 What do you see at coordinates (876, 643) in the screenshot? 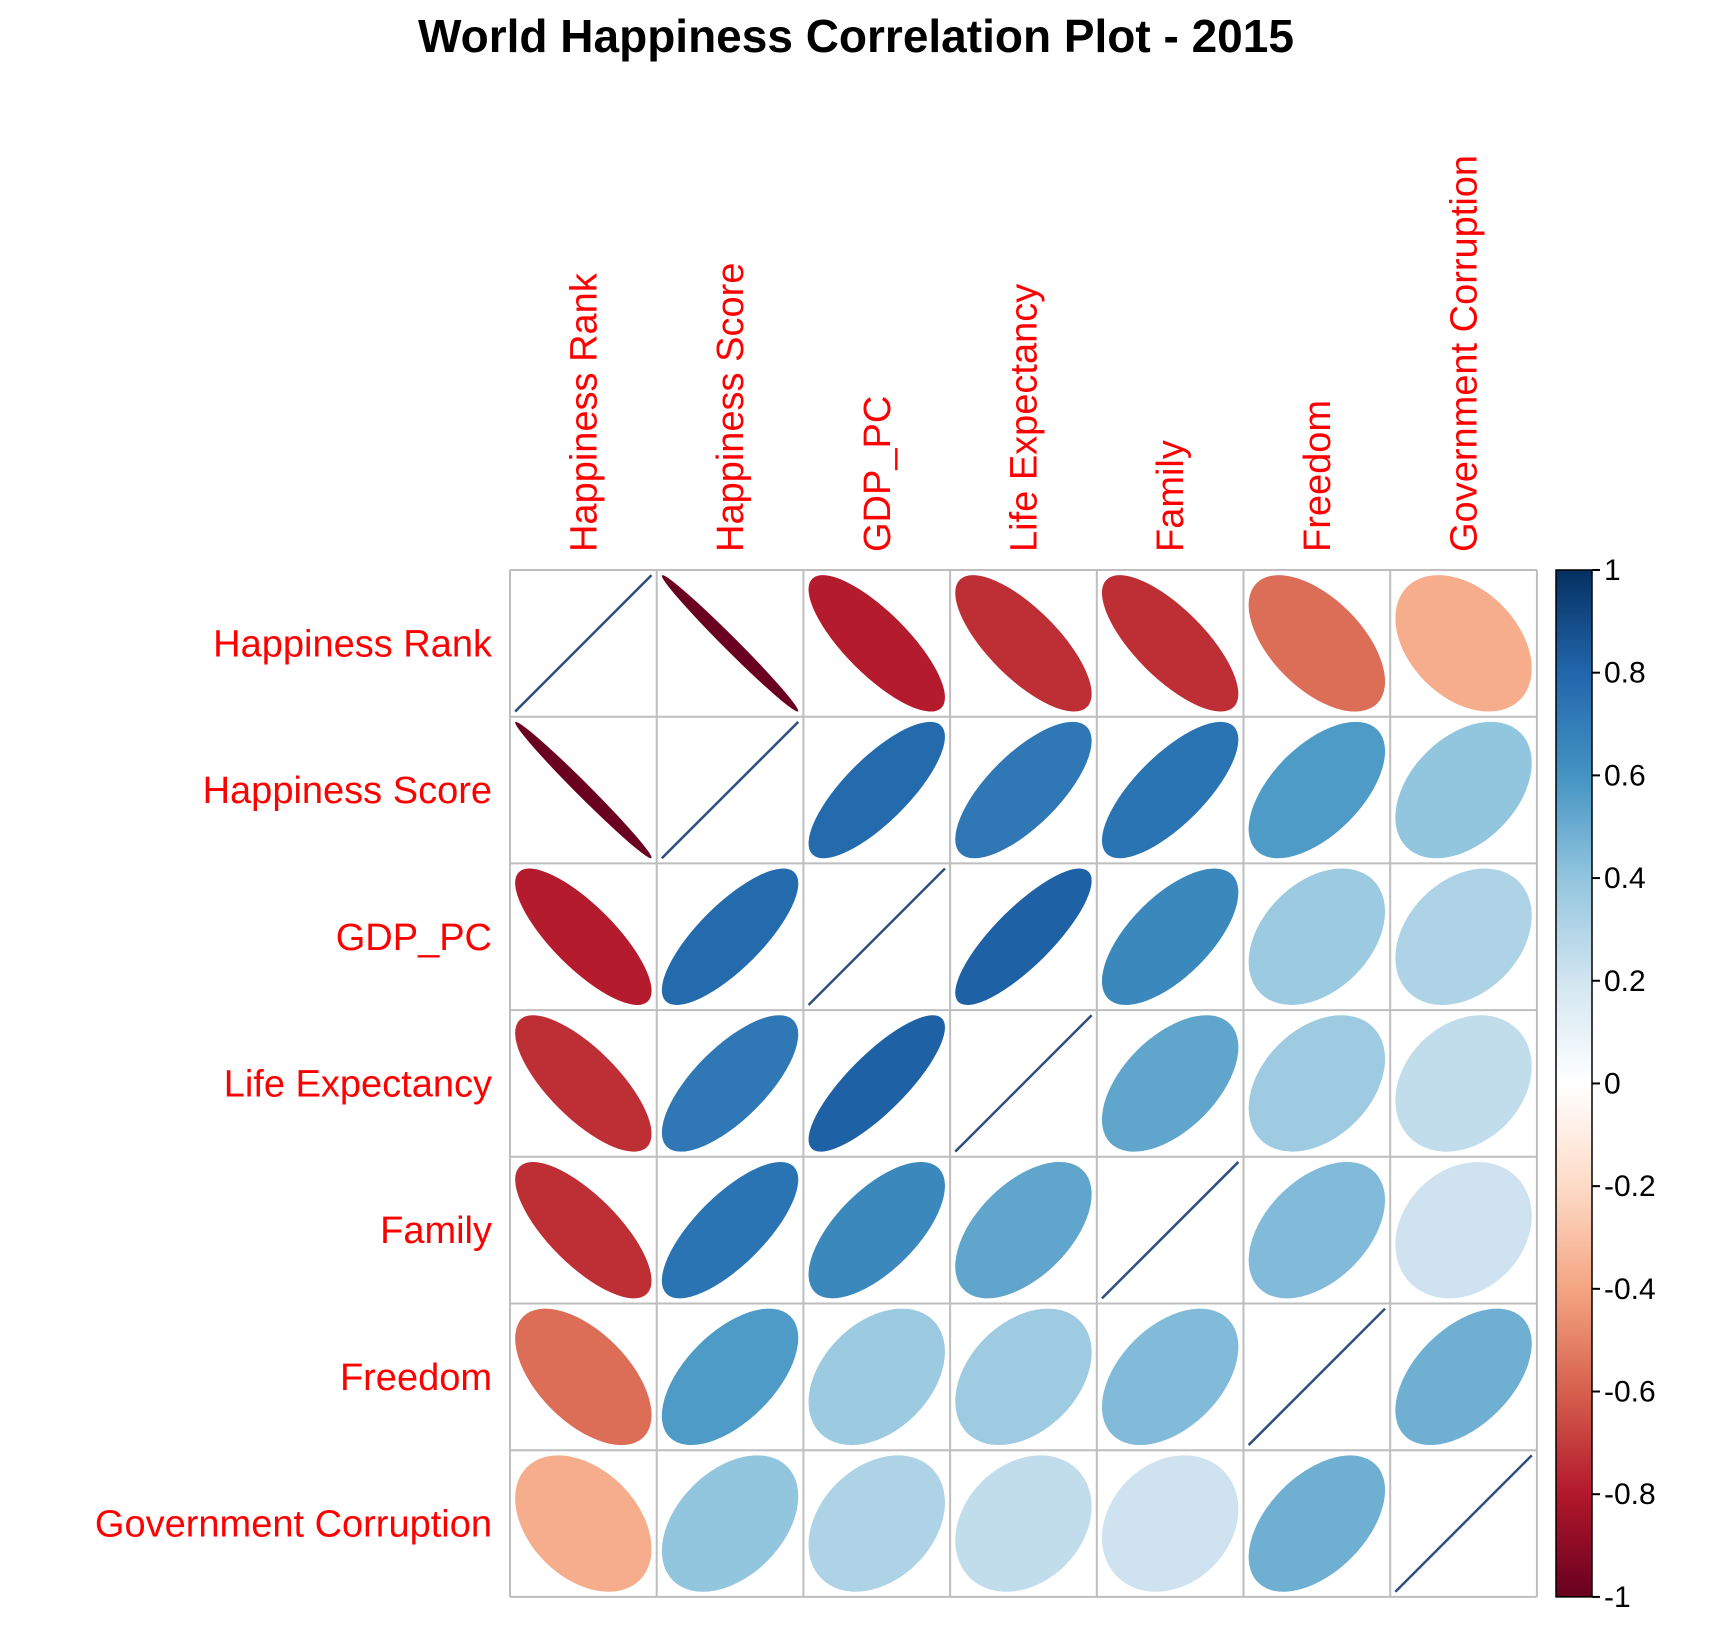
I see `cell-happiness-rank-gdp-pc` at bounding box center [876, 643].